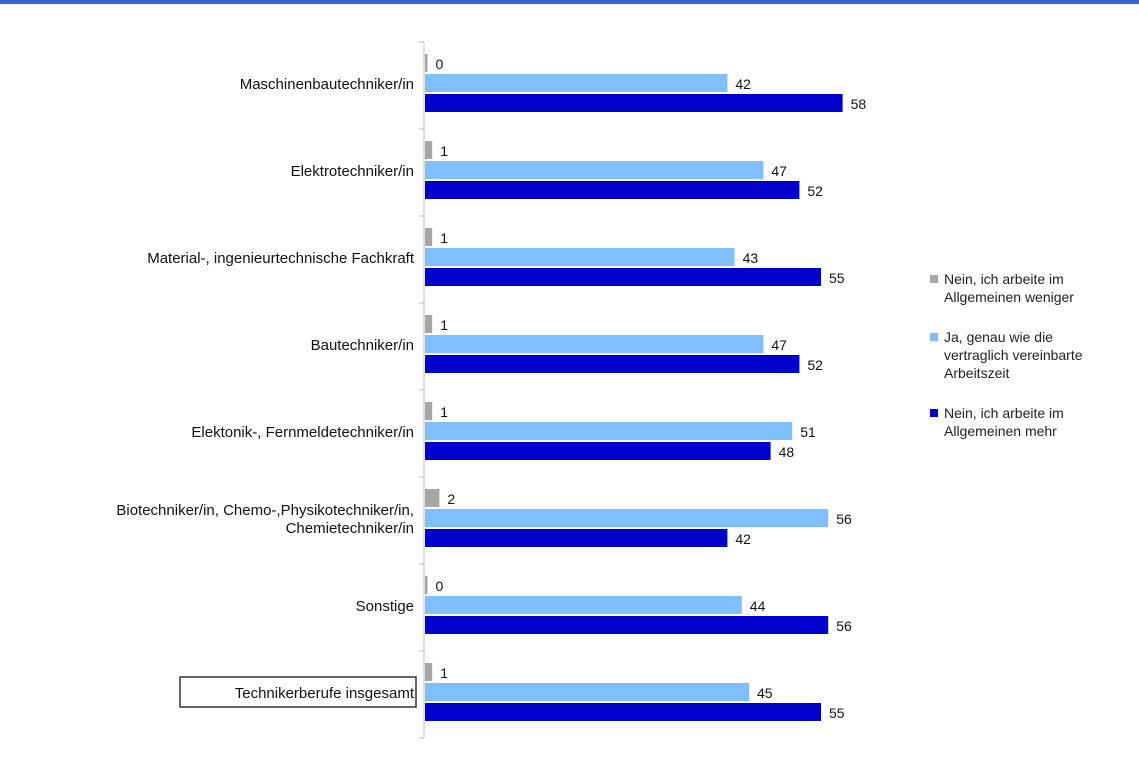 The width and height of the screenshot is (1139, 769). I want to click on data-label: 45, so click(765, 693).